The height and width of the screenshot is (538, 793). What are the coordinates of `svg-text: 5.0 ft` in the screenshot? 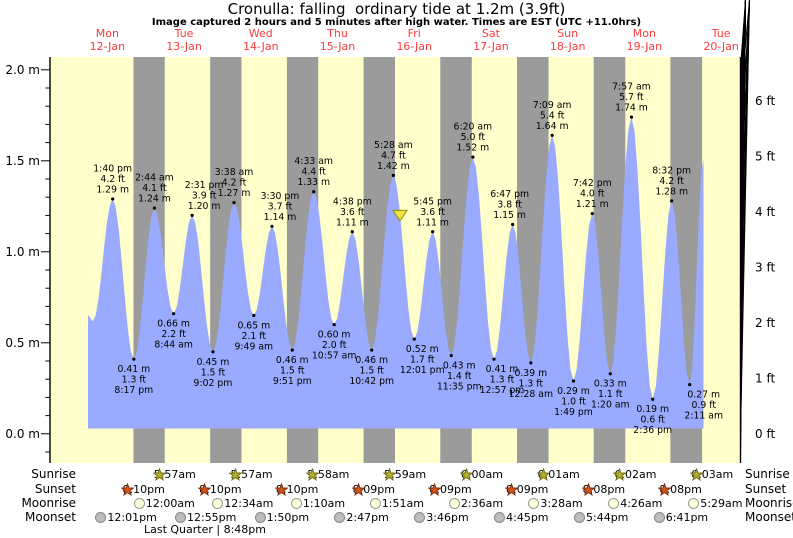 It's located at (473, 137).